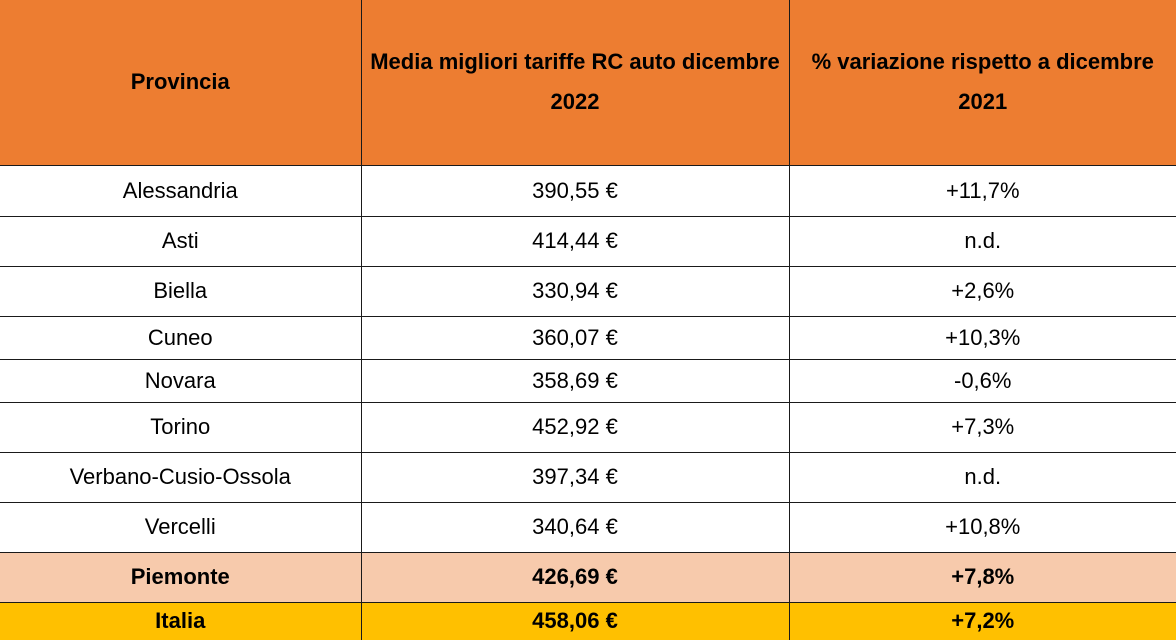 The image size is (1176, 640). I want to click on cell-media: 458,06 €, so click(575, 620).